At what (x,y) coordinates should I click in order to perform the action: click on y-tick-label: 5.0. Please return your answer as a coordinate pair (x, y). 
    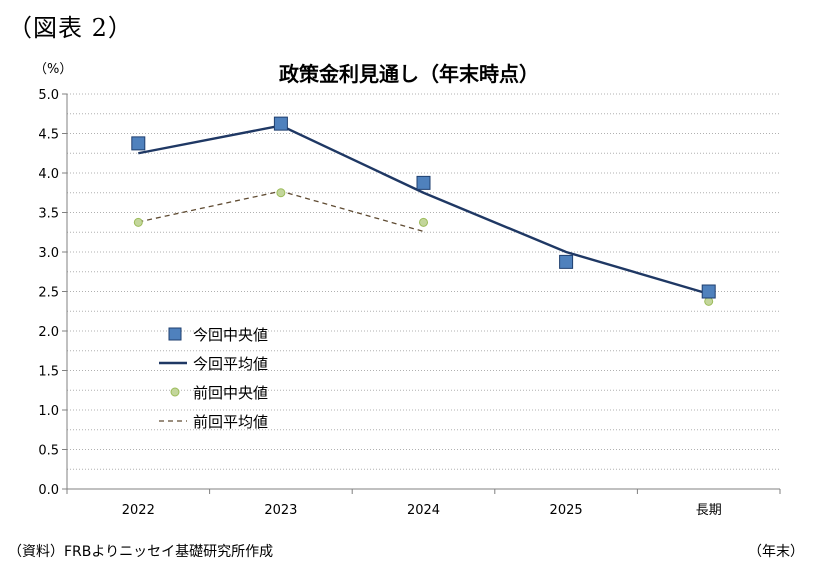
    Looking at the image, I should click on (48, 95).